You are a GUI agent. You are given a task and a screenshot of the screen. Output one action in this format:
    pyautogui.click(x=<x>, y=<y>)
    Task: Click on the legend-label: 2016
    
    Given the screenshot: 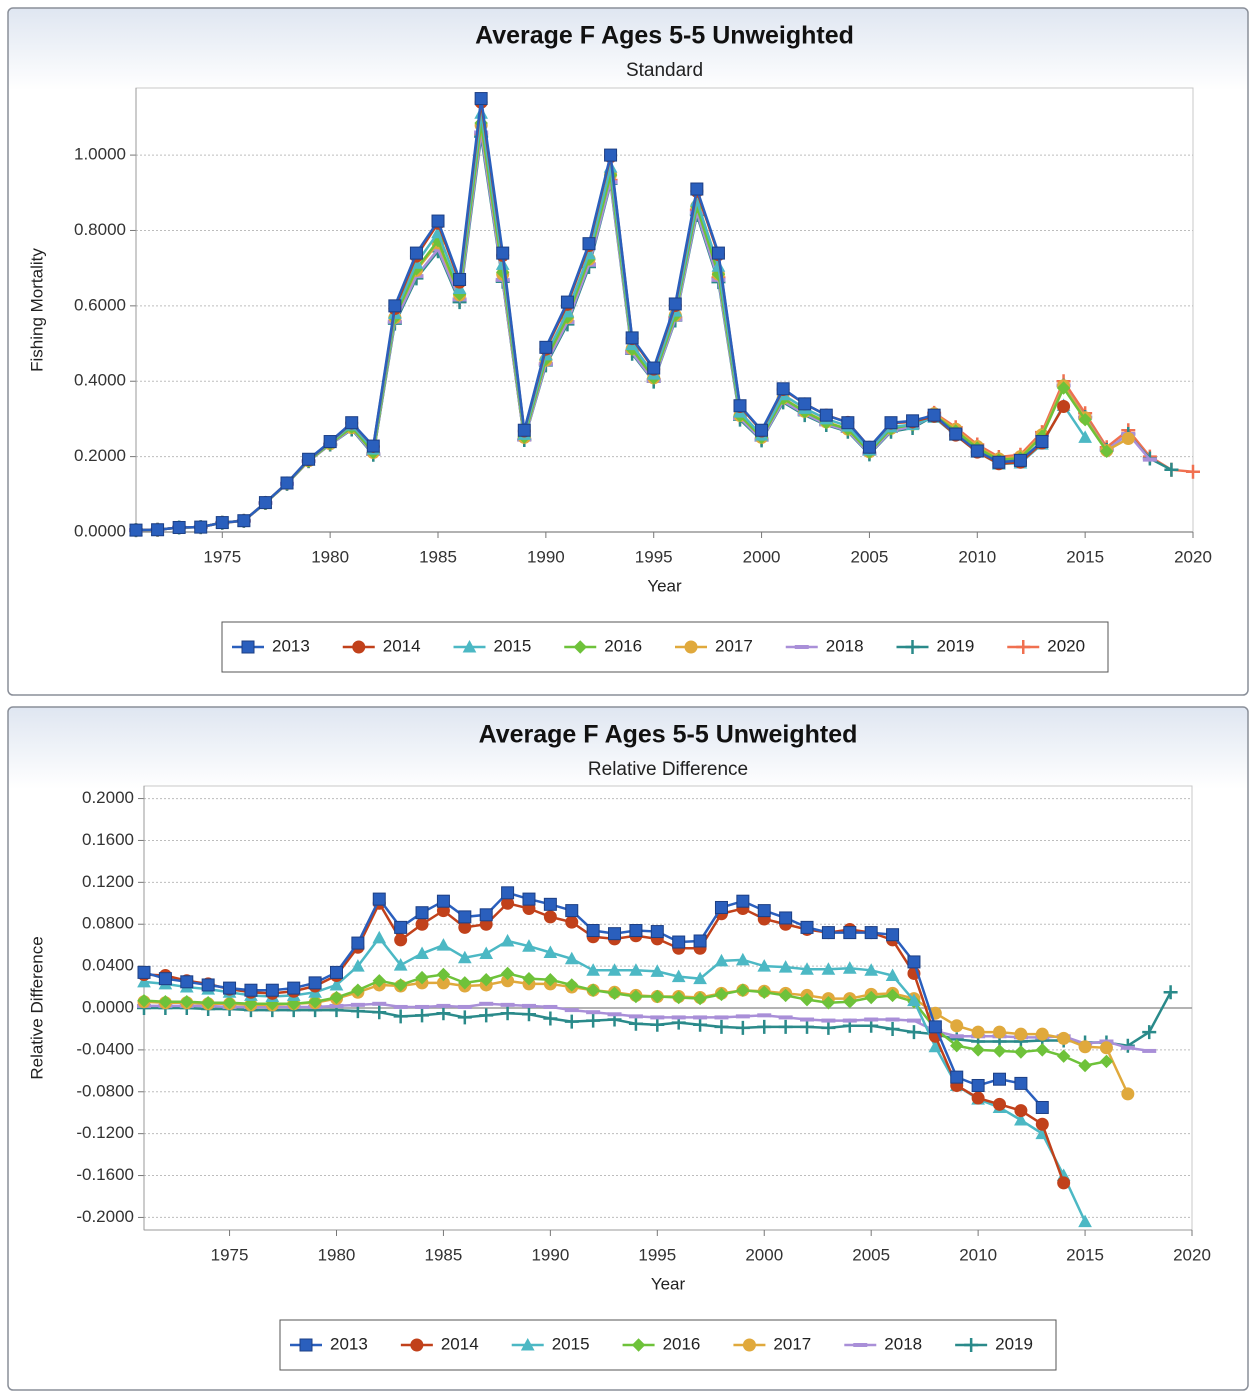 What is the action you would take?
    pyautogui.click(x=682, y=1343)
    